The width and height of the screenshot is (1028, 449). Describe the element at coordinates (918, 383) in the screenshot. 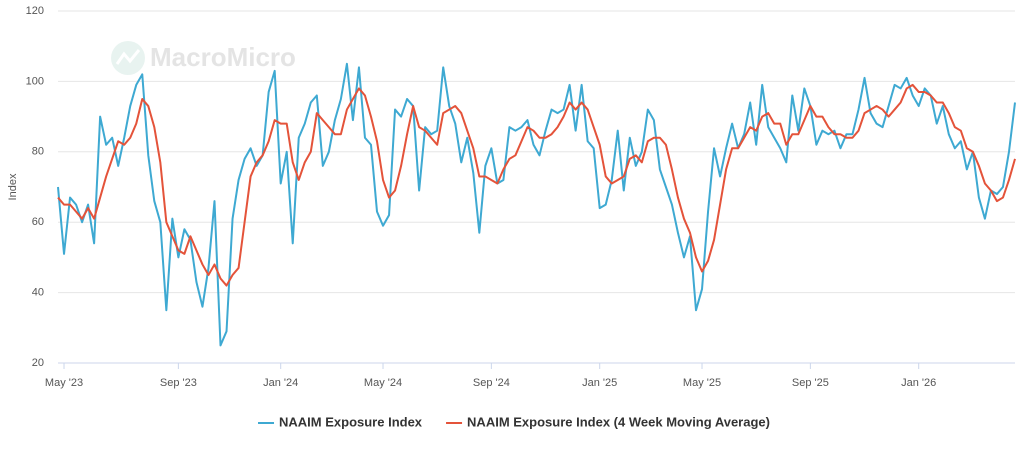

I see `x-tick-label: Jan '26` at that location.